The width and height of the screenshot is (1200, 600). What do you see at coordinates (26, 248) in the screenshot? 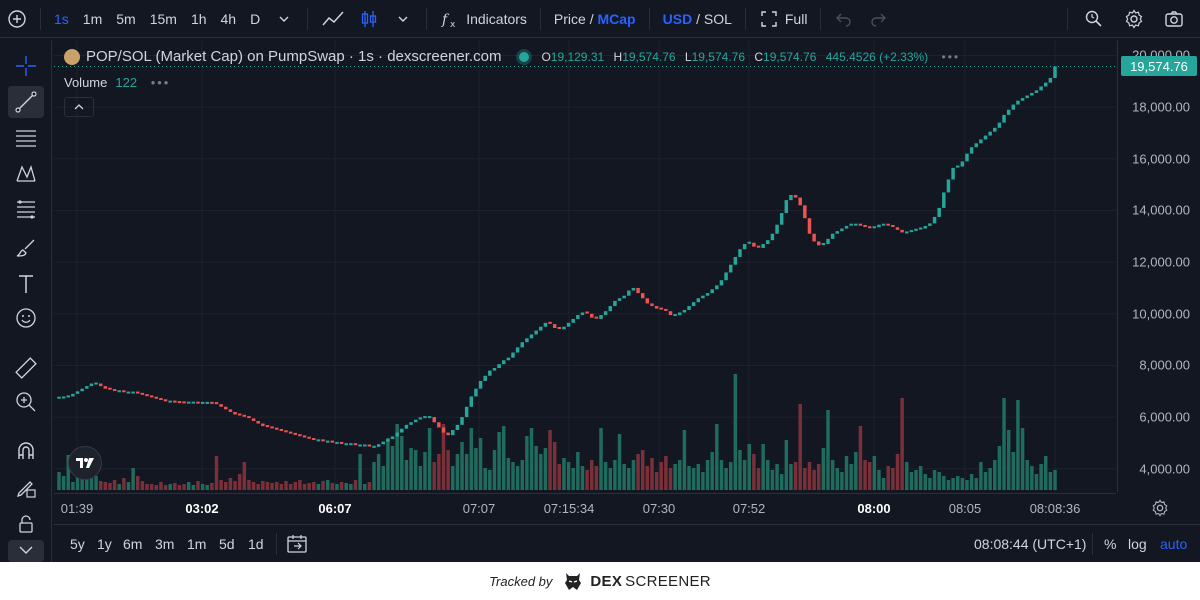
I see `brush-tool` at bounding box center [26, 248].